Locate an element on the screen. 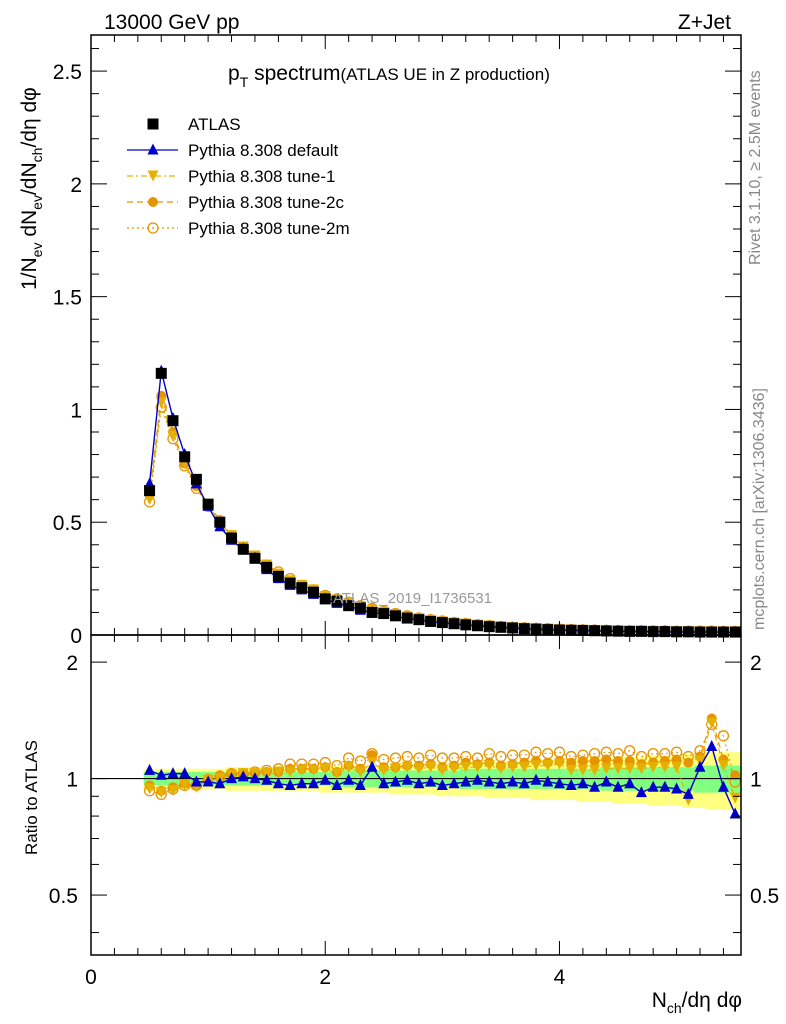 Image resolution: width=786 pixels, height=1024 pixels. legend-label: Pythia 8.308 tune-2m is located at coordinates (269, 228).